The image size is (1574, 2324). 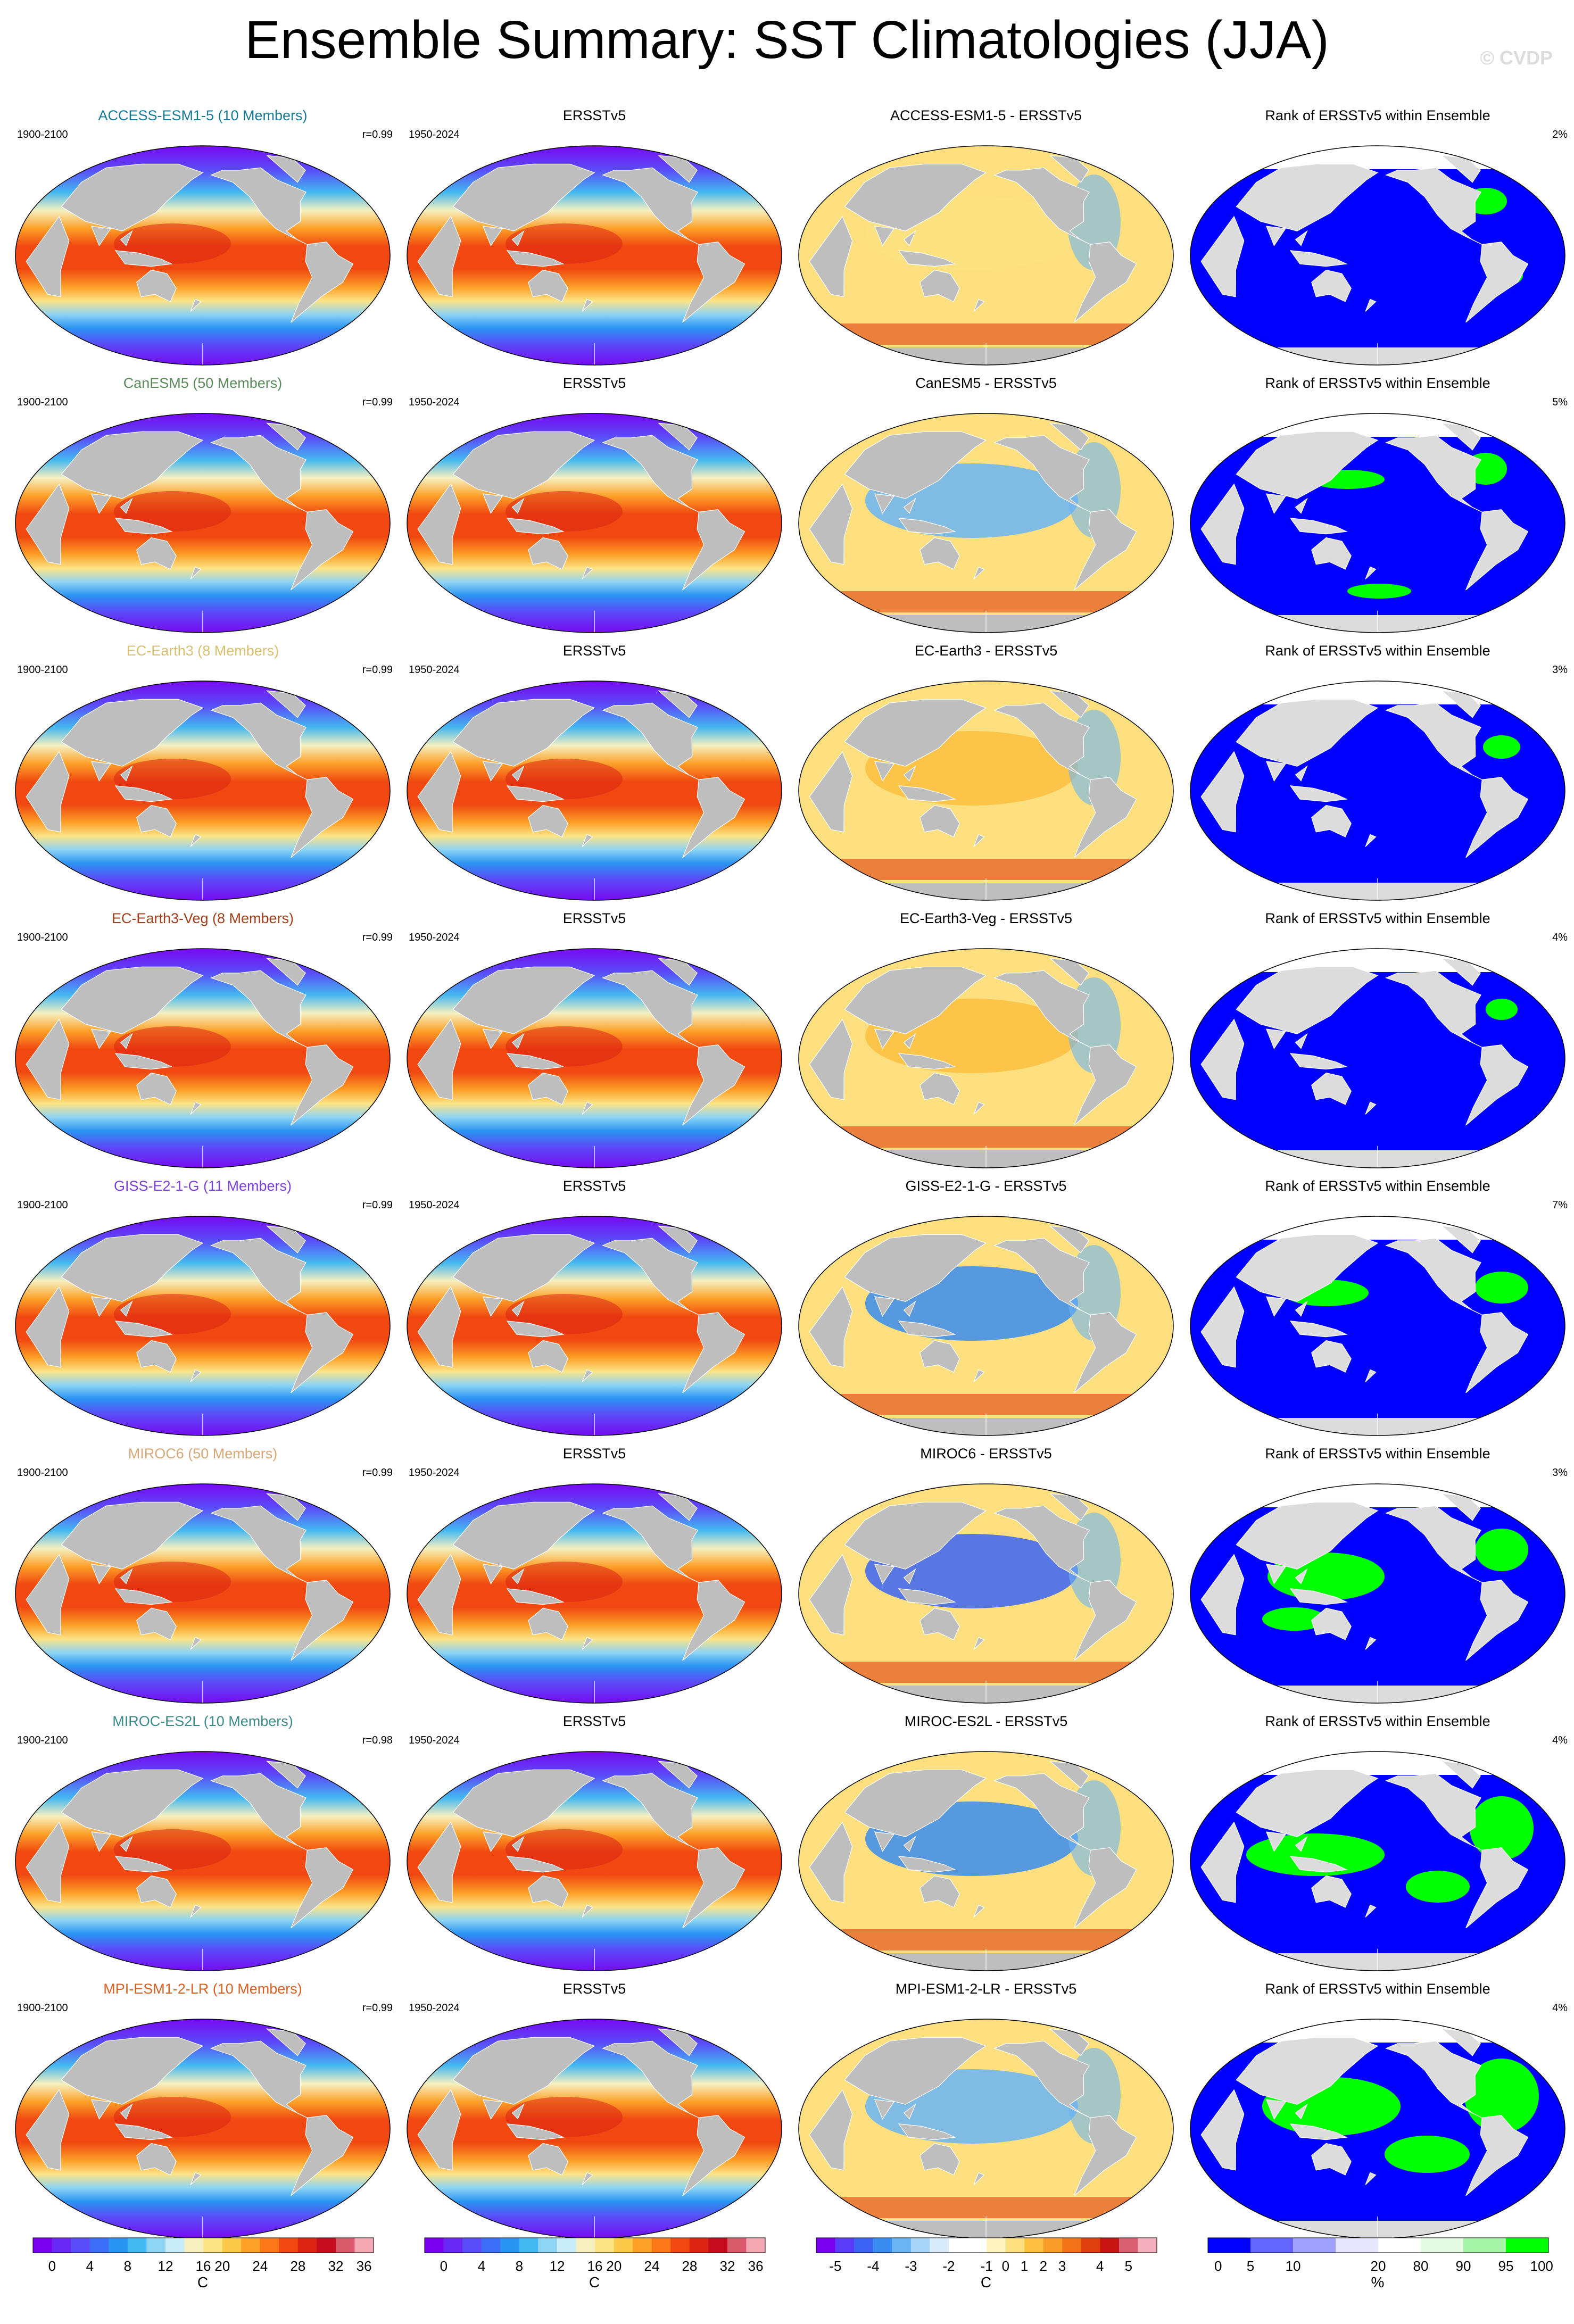 What do you see at coordinates (986, 2114) in the screenshot?
I see `diff-panel: MPI-ESM1-2-LR - ERSSTv5` at bounding box center [986, 2114].